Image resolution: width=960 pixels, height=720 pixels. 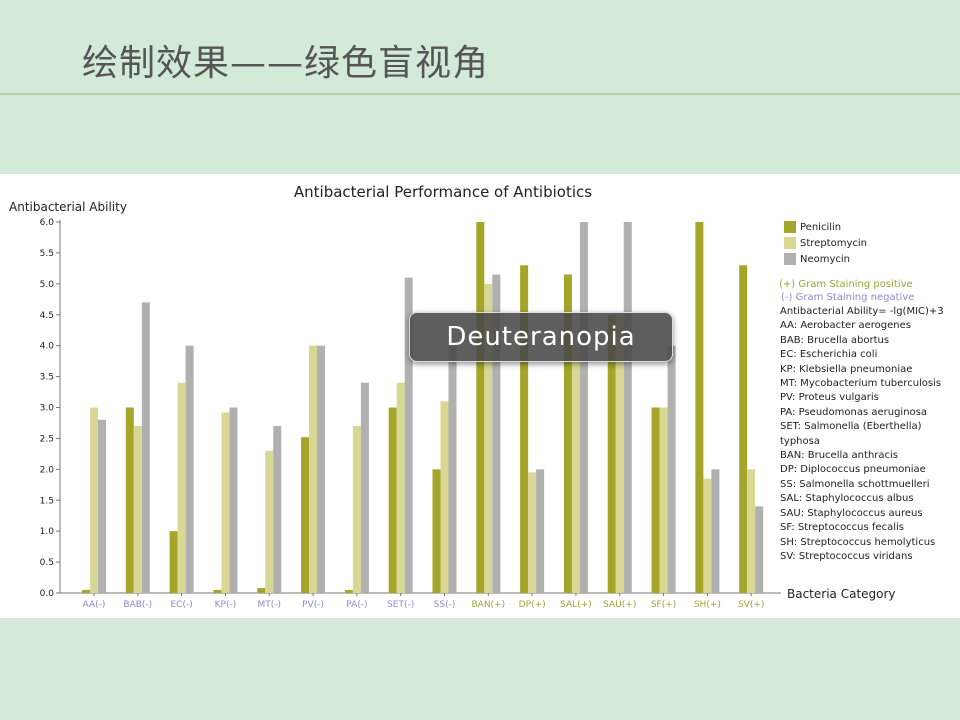 What do you see at coordinates (853, 412) in the screenshot?
I see `abbreviation-item: PA: Pseudomonas aeruginosa` at bounding box center [853, 412].